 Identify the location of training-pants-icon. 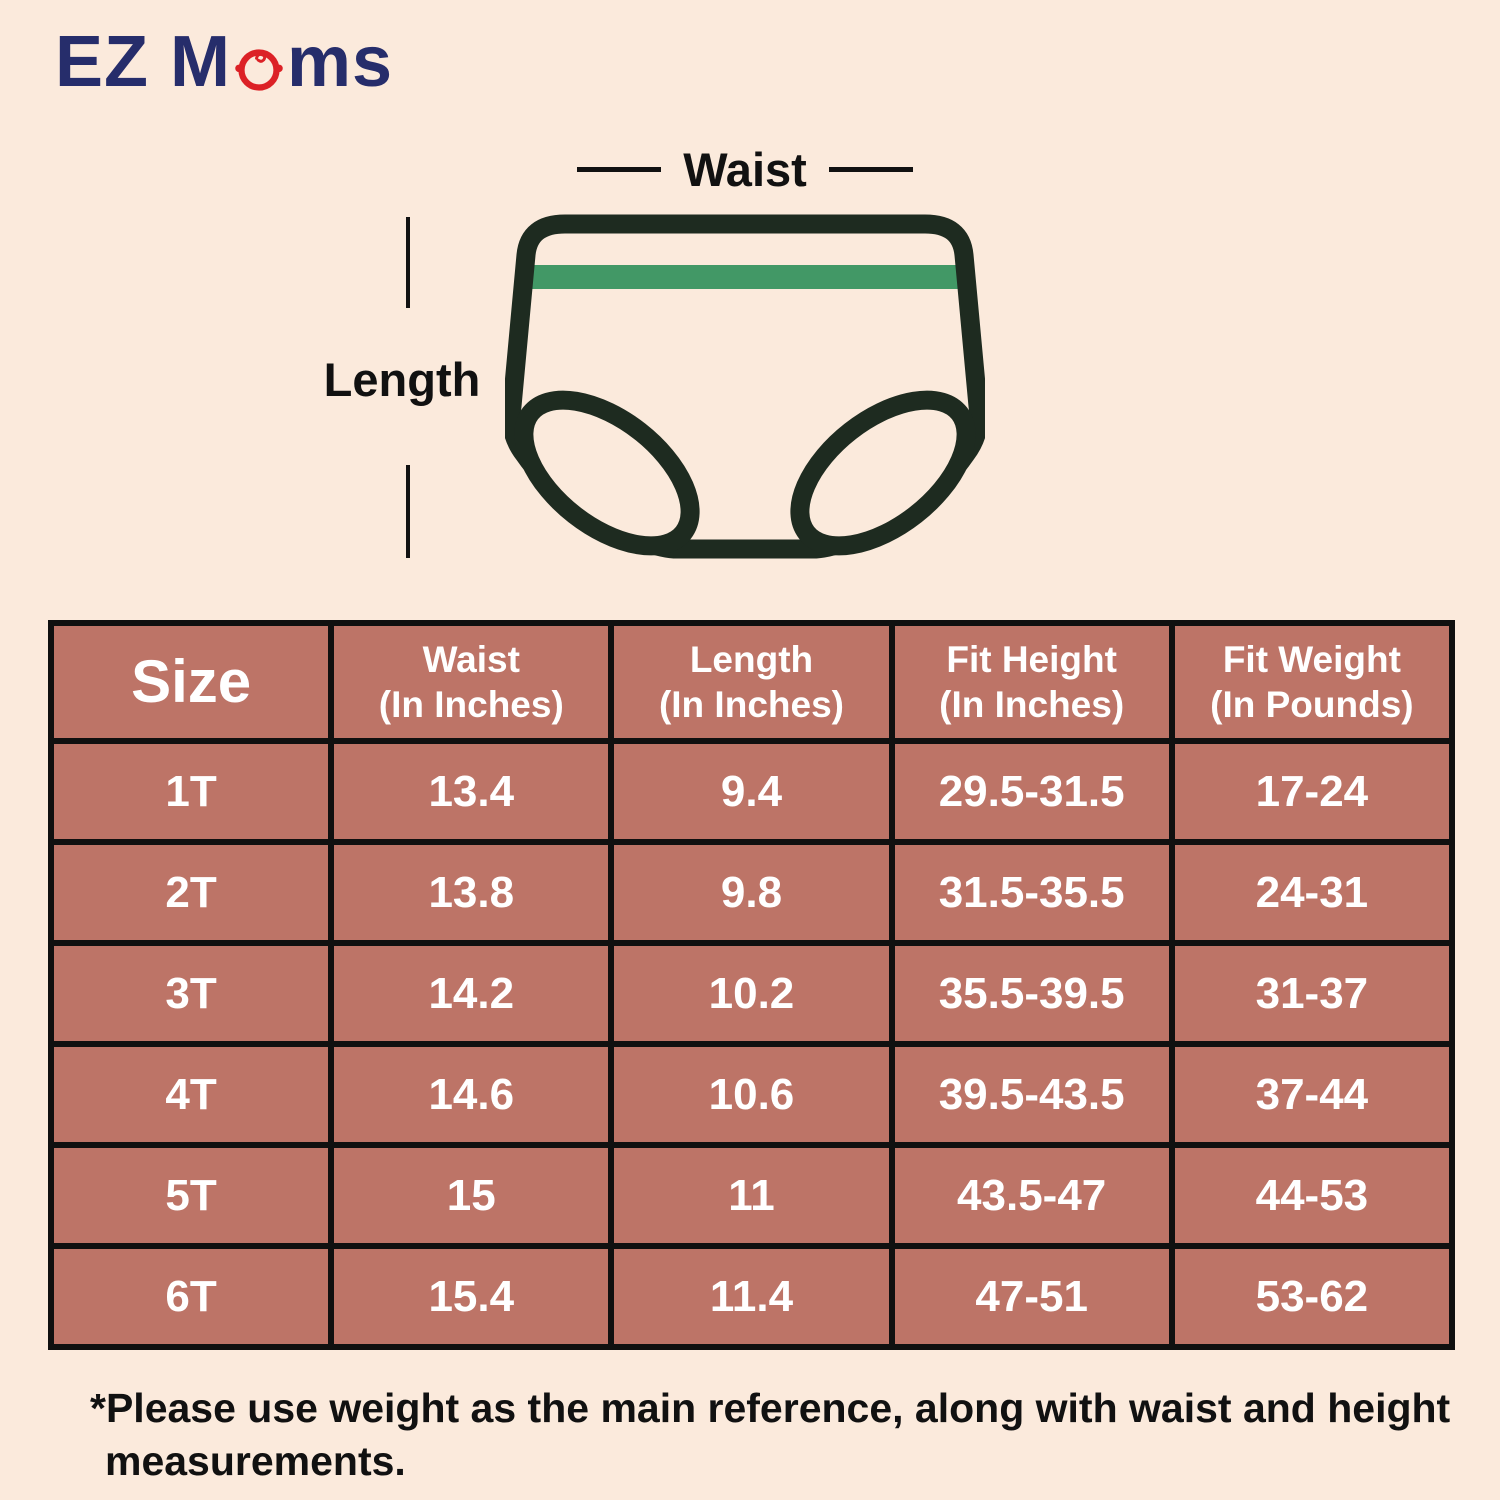
(745, 386).